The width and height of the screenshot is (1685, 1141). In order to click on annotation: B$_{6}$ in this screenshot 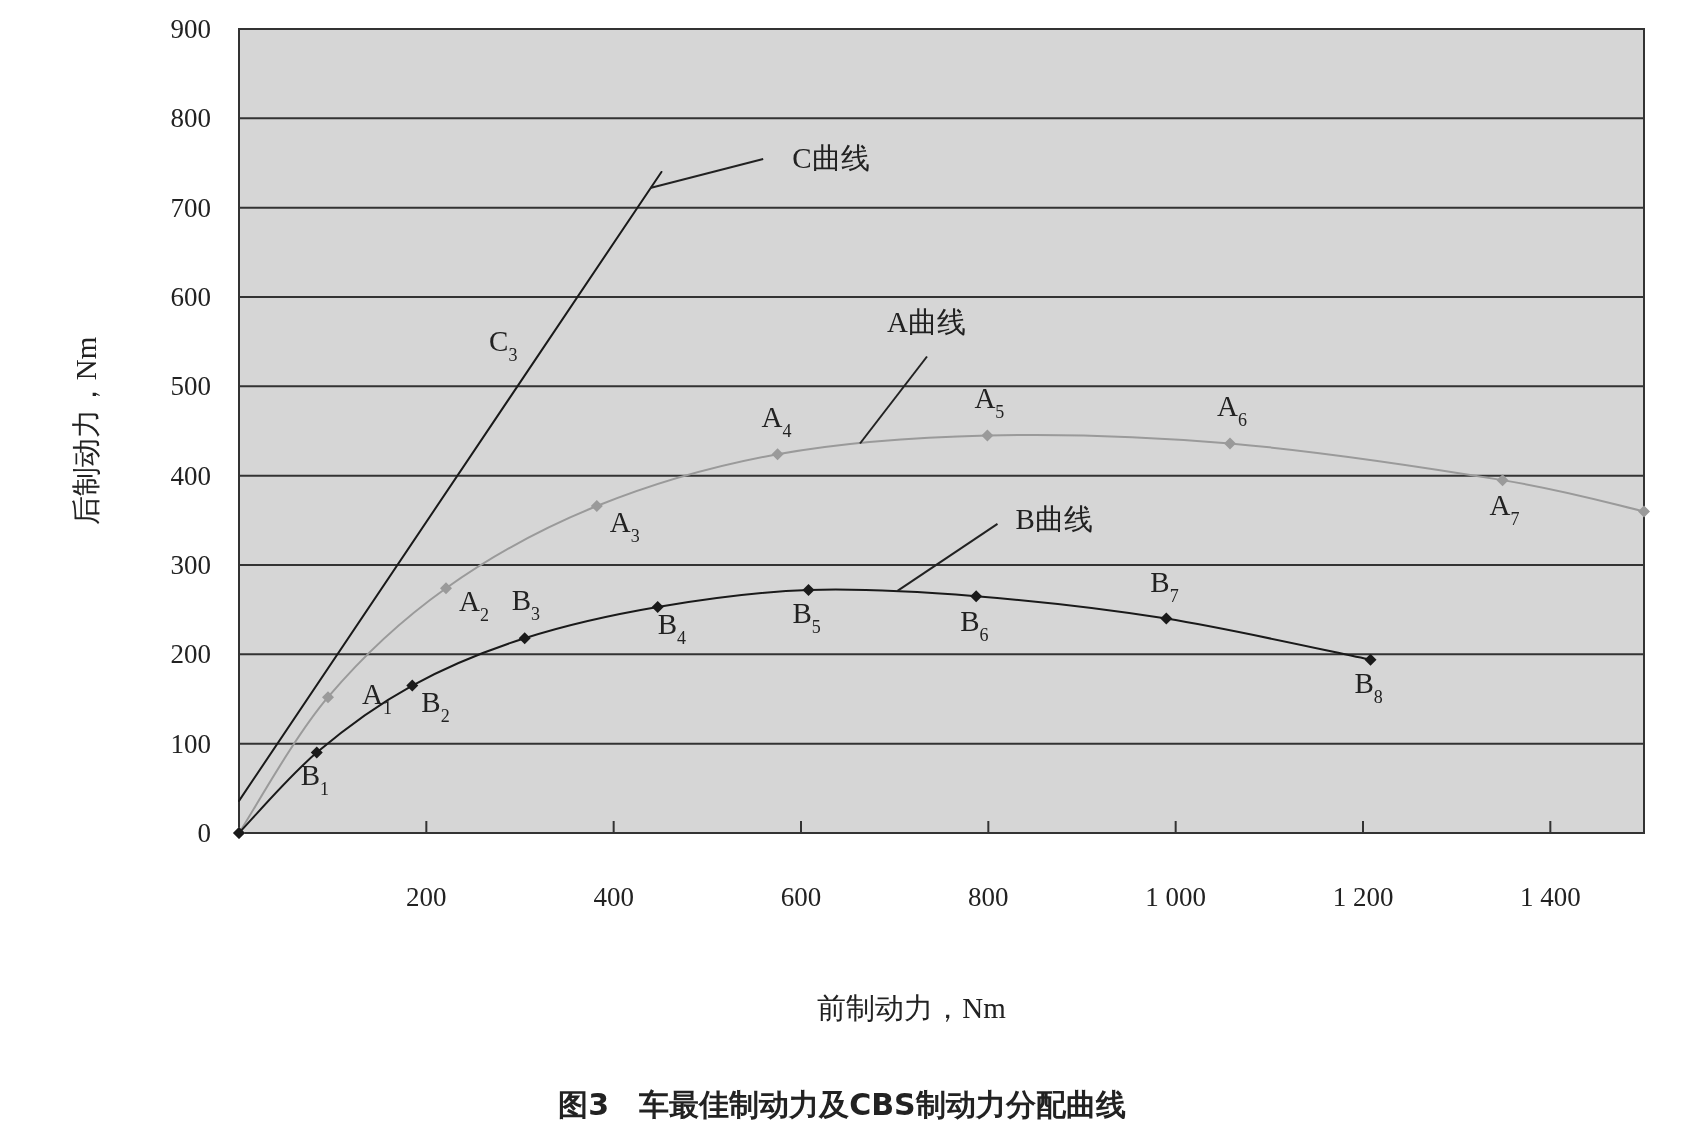, I will do `click(974, 625)`.